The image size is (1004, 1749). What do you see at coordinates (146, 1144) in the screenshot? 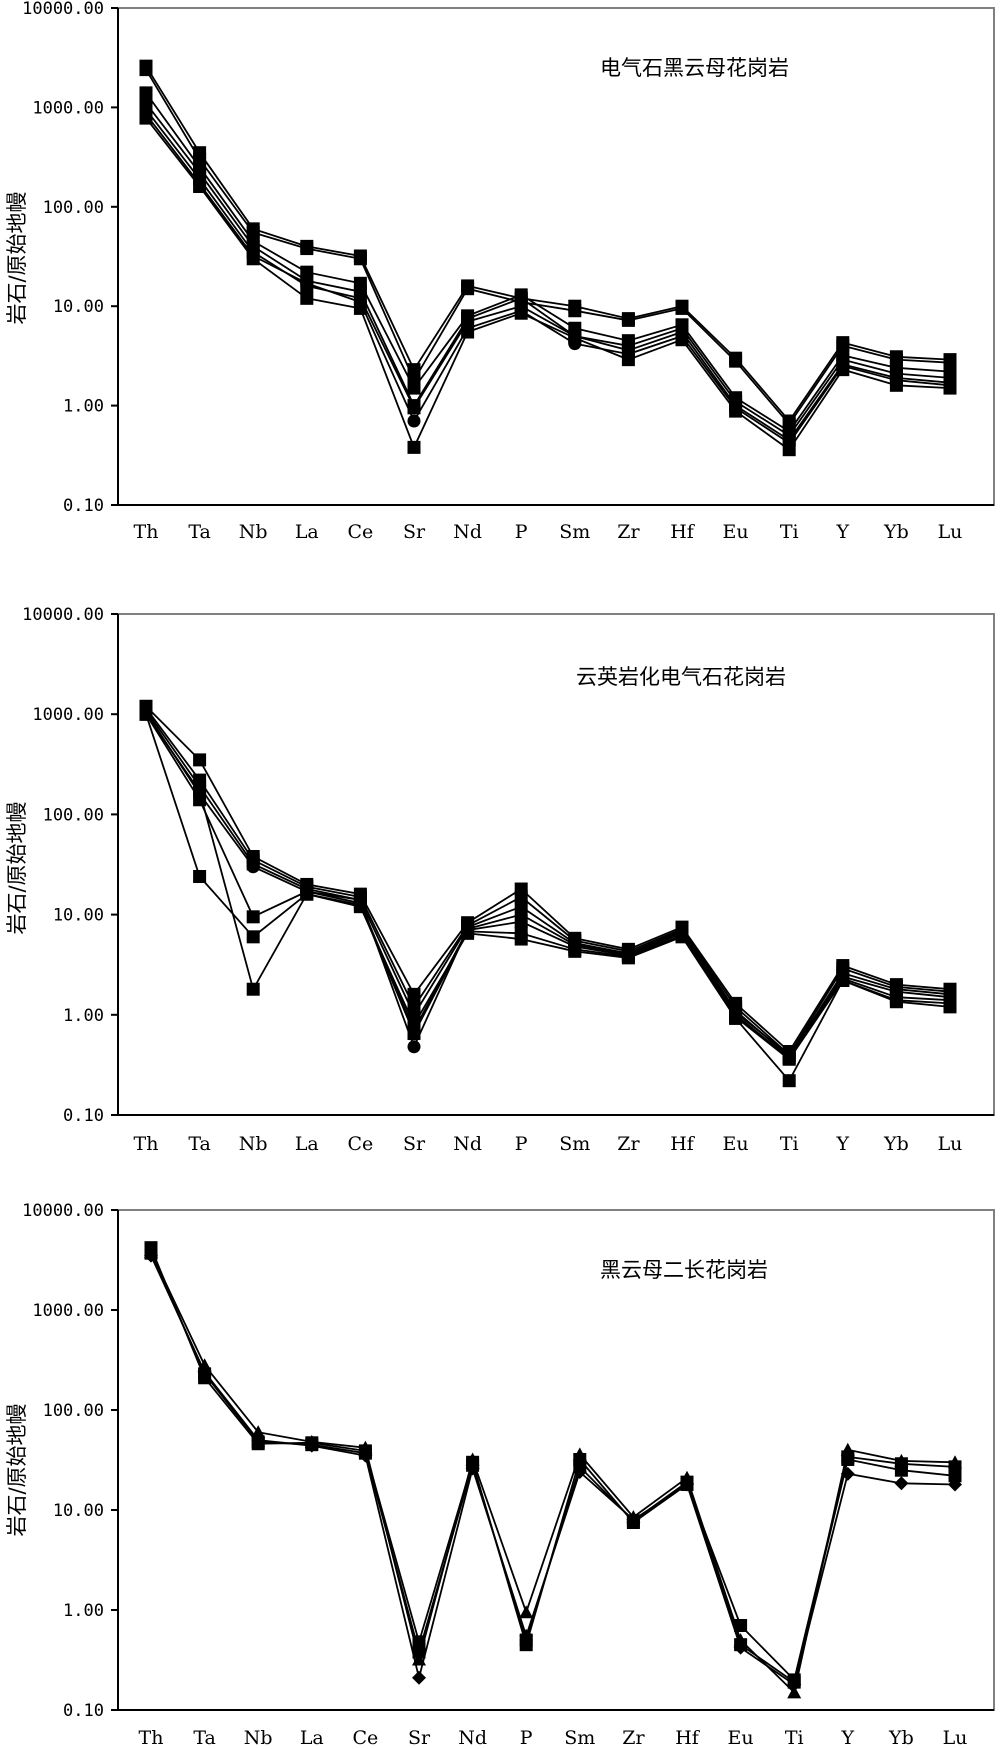
I see `x-tick-label: Th` at bounding box center [146, 1144].